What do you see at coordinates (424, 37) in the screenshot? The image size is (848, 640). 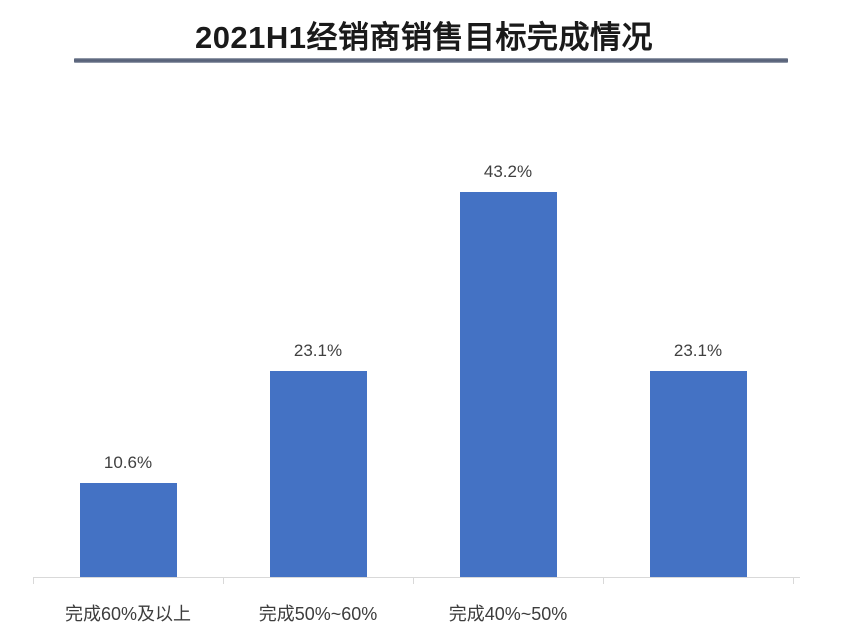 I see `chart-title: 2021H1经销商销售目标完成情况` at bounding box center [424, 37].